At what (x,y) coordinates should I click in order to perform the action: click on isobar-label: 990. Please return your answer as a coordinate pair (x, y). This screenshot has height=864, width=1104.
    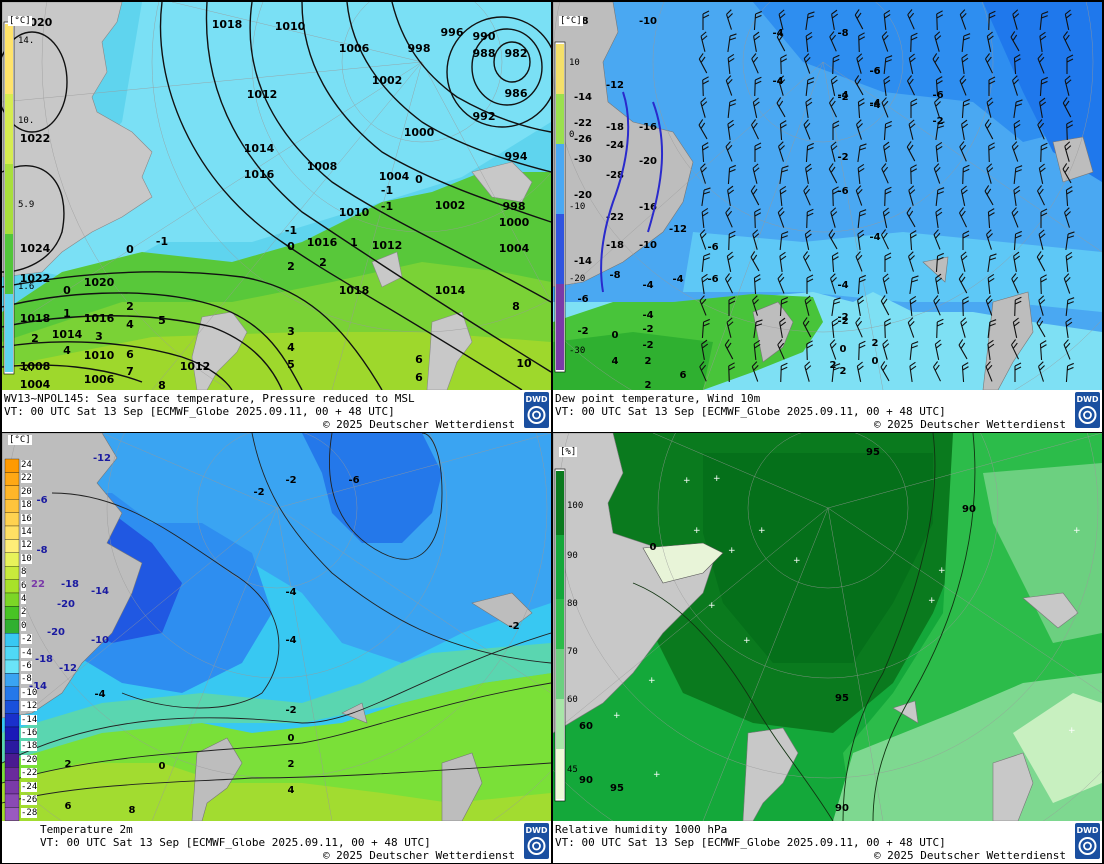
    Looking at the image, I should click on (484, 36).